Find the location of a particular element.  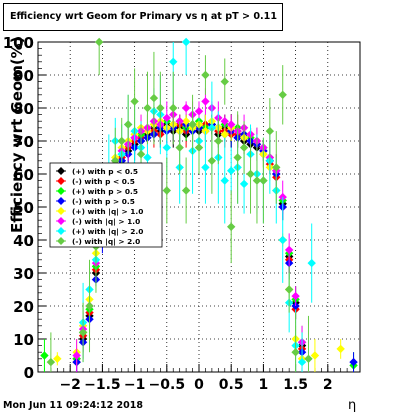

x-tick-label: 0.5 is located at coordinates (231, 385).